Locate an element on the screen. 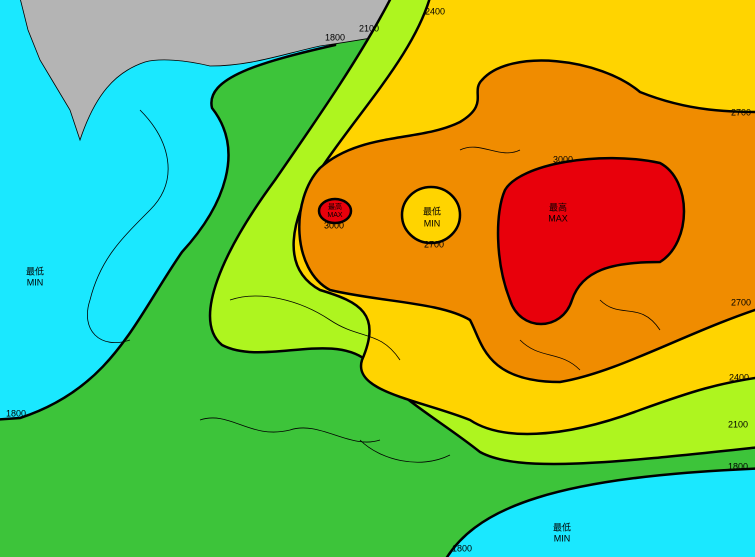 The height and width of the screenshot is (557, 755). local-minimum is located at coordinates (431, 215).